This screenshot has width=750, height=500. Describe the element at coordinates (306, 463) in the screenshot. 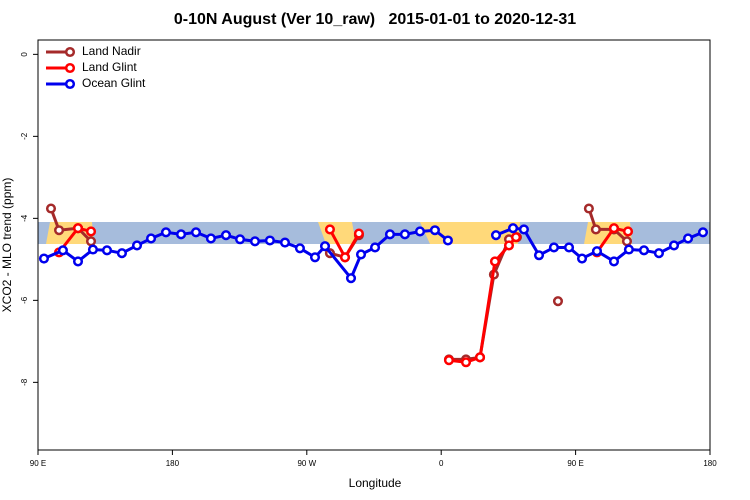

I see `x-tick-label: 90 W` at that location.